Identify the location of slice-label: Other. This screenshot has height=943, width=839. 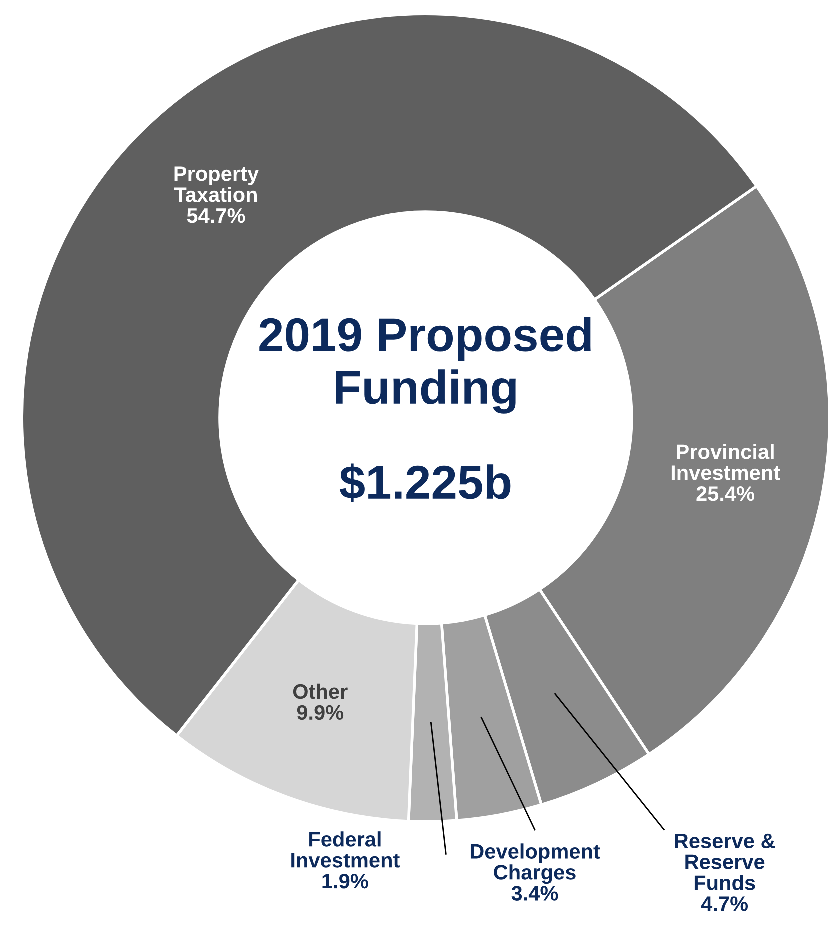
(320, 692).